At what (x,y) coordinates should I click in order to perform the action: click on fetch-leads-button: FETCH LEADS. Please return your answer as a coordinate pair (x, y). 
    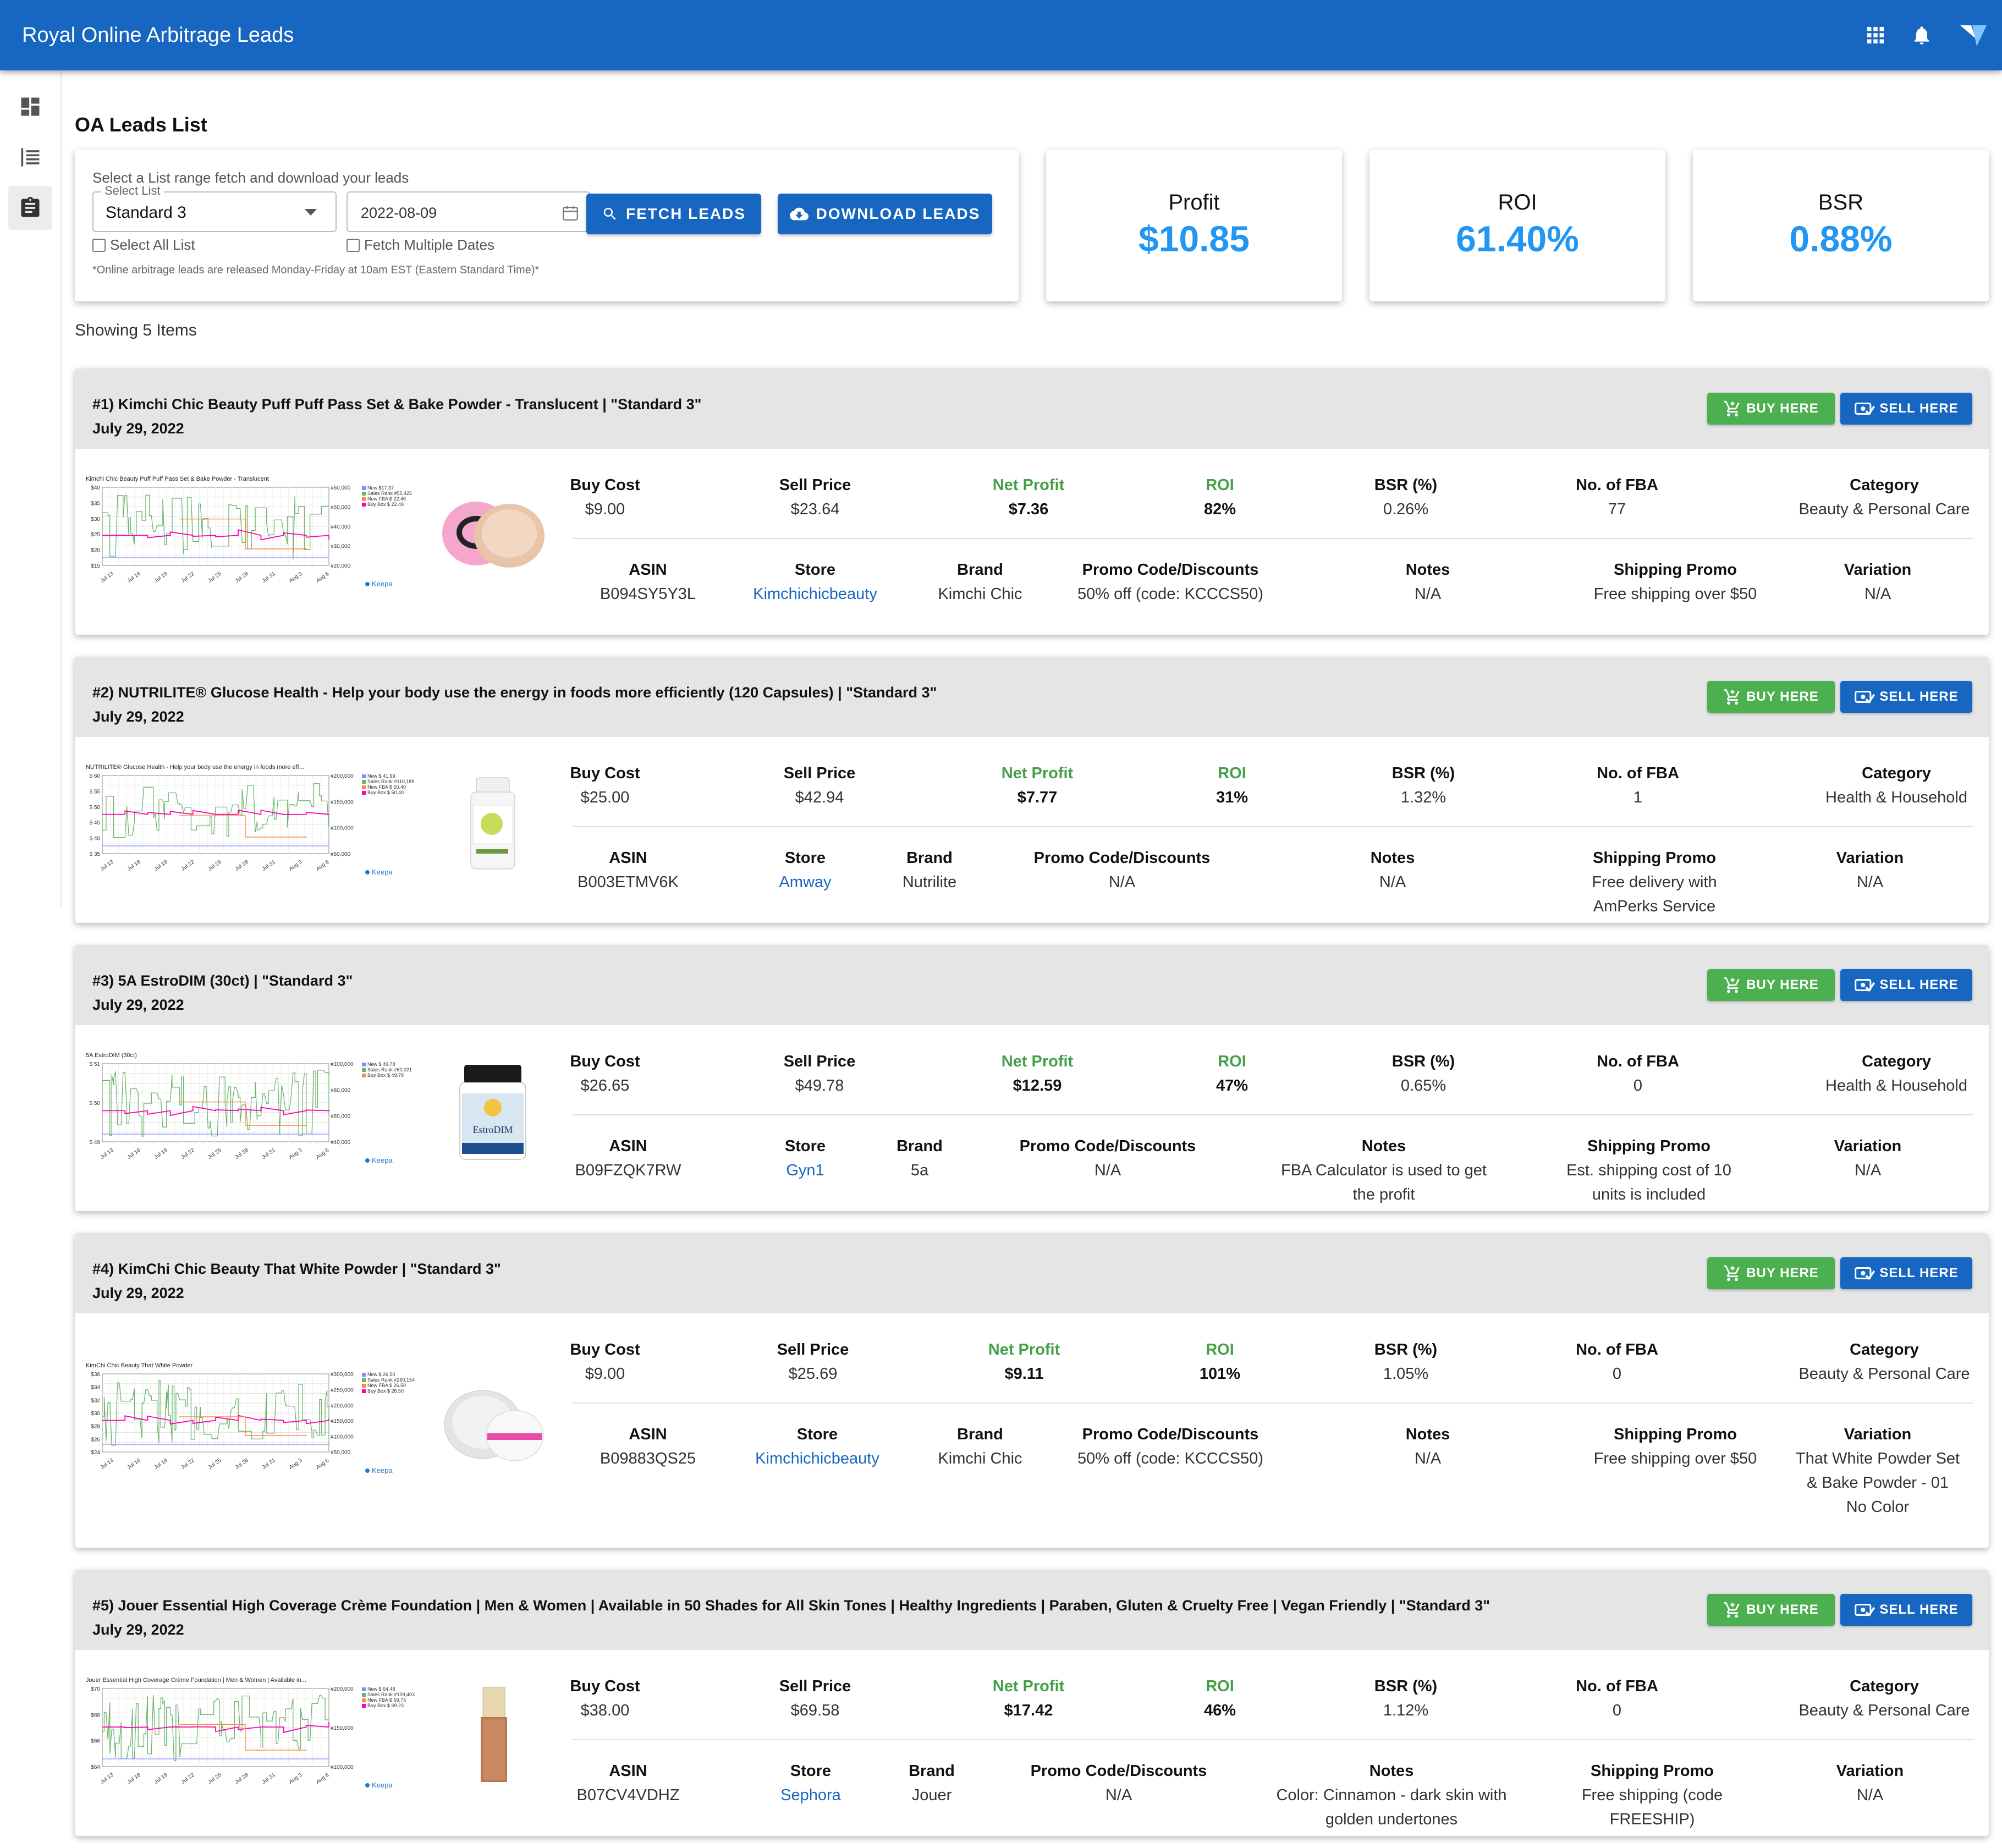
    Looking at the image, I should click on (673, 214).